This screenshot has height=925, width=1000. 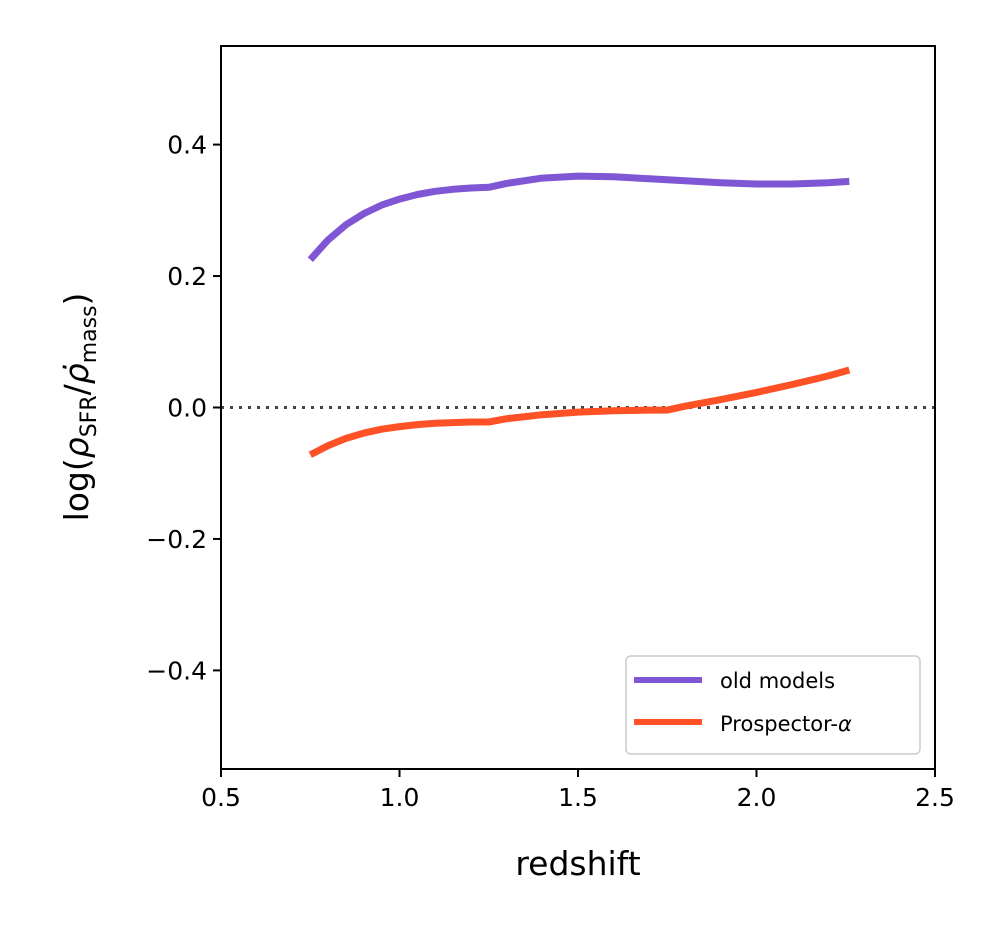 I want to click on x-tick-label: 1.0, so click(x=400, y=797).